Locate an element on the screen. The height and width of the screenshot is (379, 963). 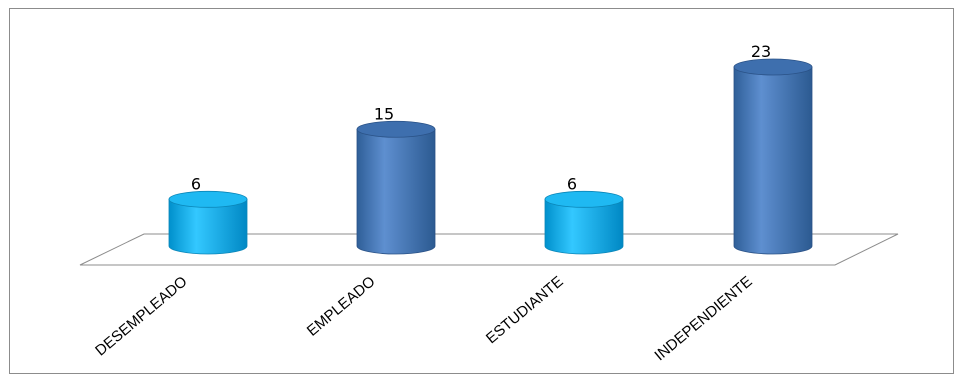
bar-empleado is located at coordinates (396, 187).